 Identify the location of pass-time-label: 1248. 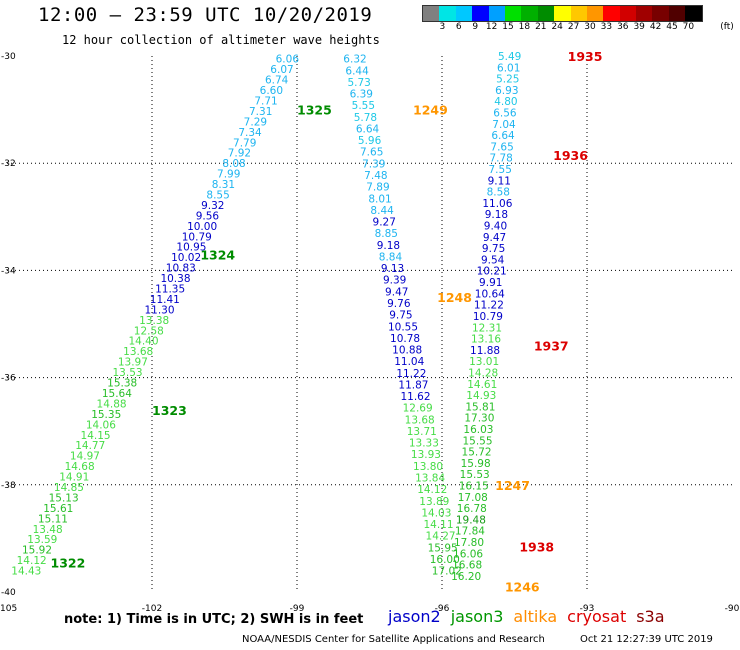
(454, 297).